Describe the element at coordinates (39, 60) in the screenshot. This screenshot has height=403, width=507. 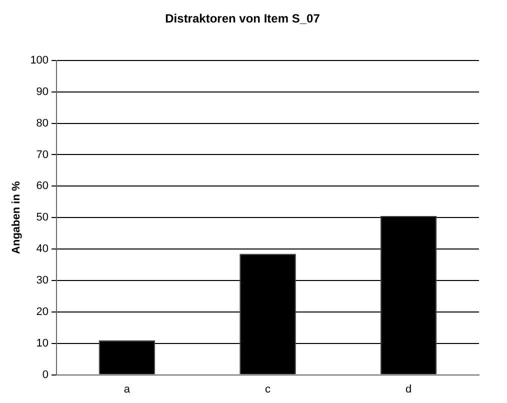
I see `y-tick-label: 100` at that location.